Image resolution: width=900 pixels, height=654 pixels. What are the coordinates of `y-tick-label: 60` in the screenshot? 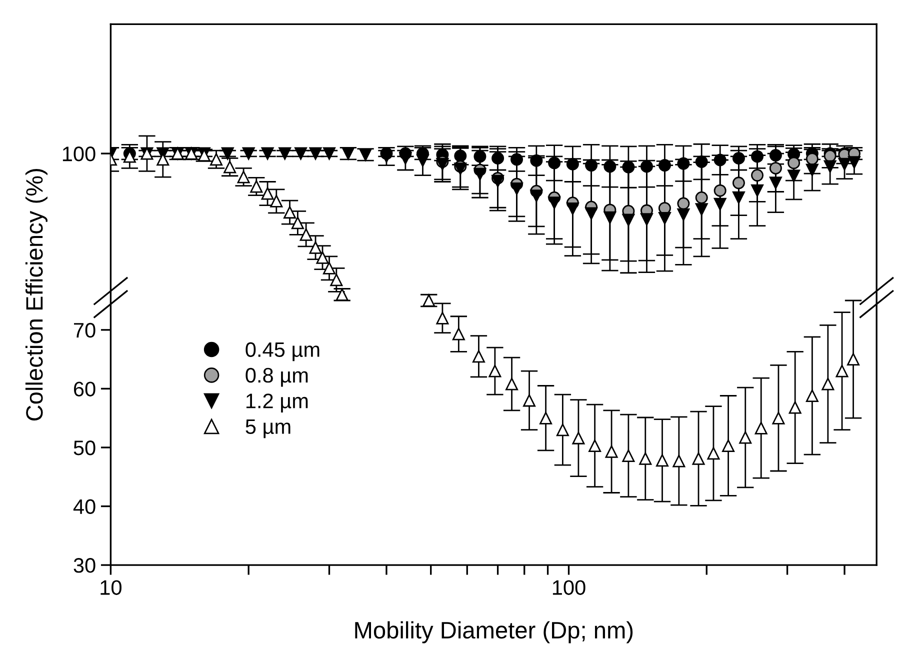 It's located at (85, 389).